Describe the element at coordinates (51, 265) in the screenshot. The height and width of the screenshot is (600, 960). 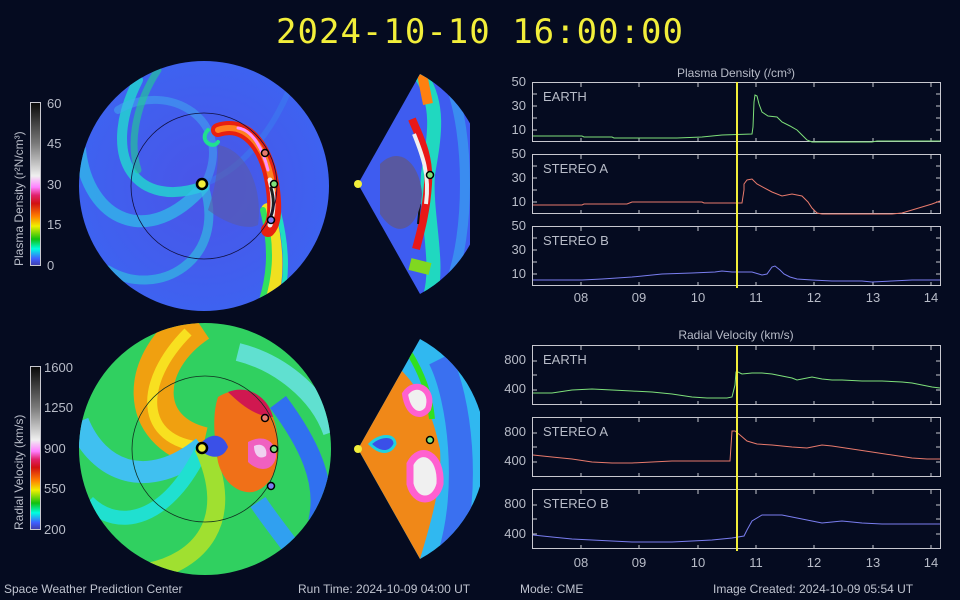
I see `density-tick-0: 0` at that location.